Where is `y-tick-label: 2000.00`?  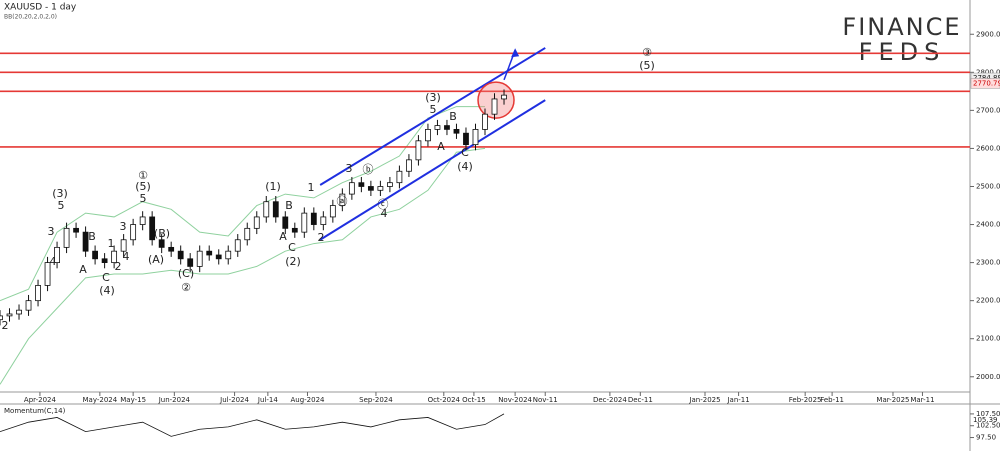 y-tick-label: 2000.00 is located at coordinates (988, 377).